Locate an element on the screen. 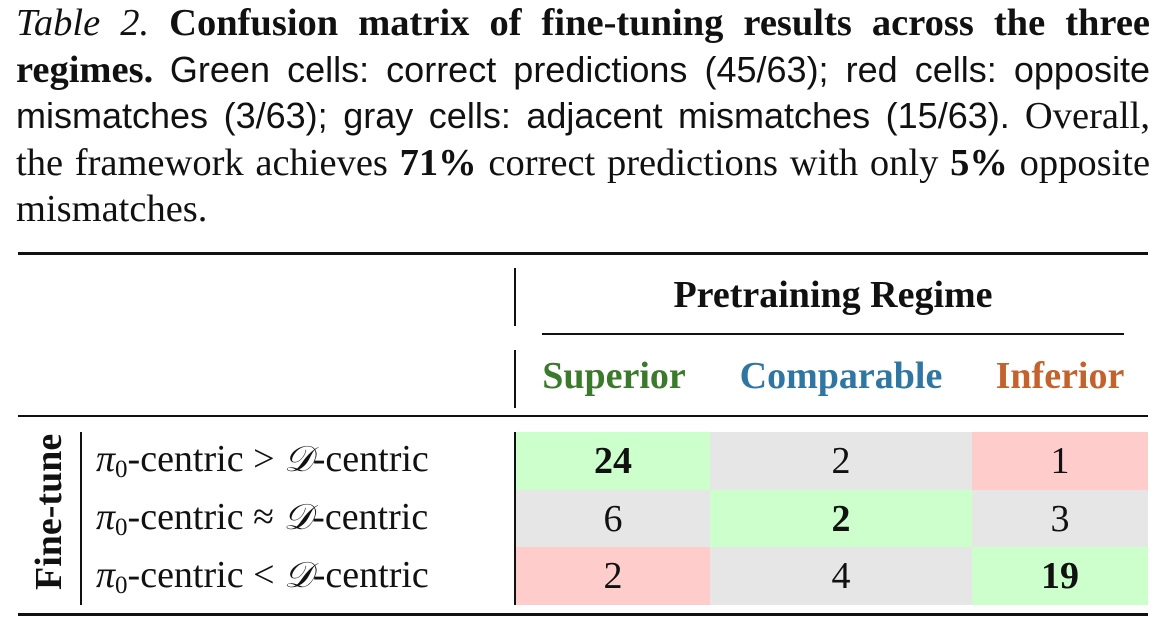 The height and width of the screenshot is (640, 1166). caption-part3: correct predictions with only is located at coordinates (713, 162).